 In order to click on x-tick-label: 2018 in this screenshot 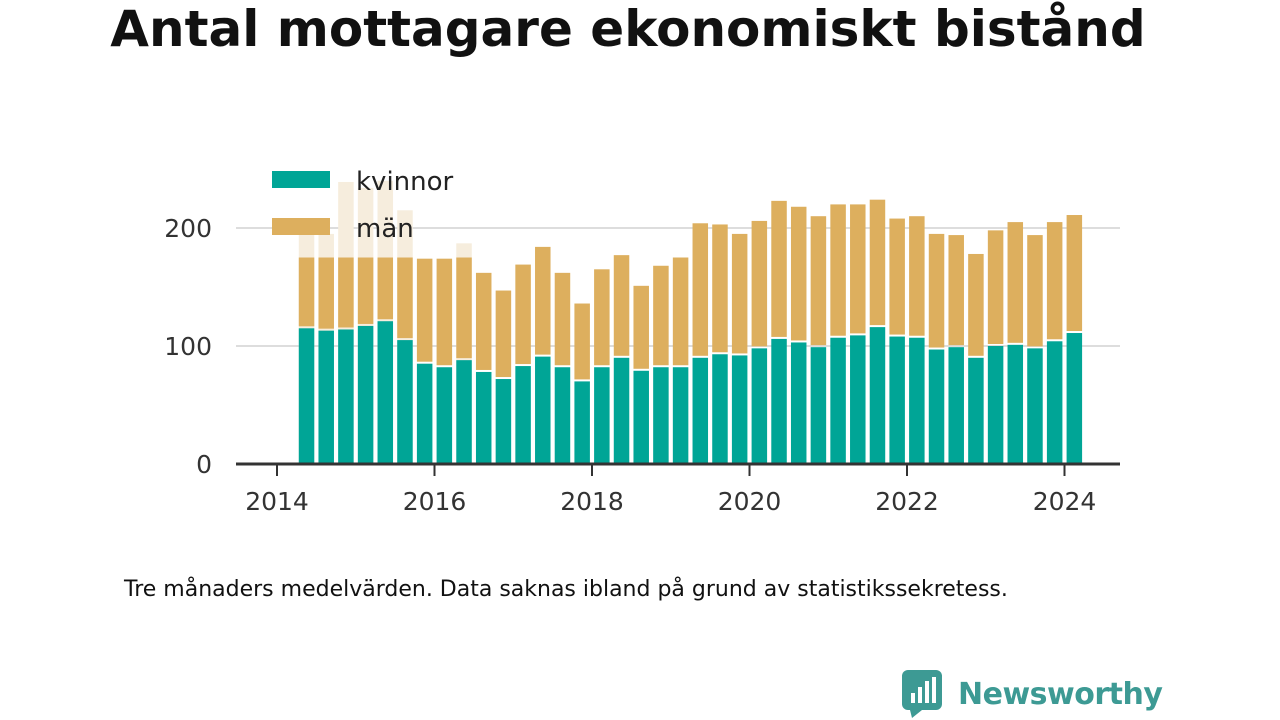, I will do `click(592, 501)`.